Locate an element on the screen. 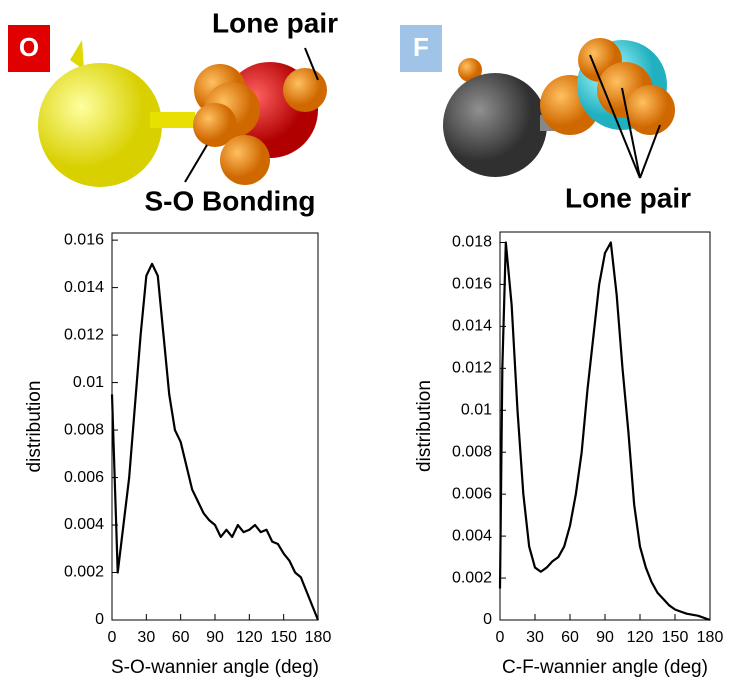 This screenshot has height=680, width=730. y-tick-label: 0.018 is located at coordinates (472, 242).